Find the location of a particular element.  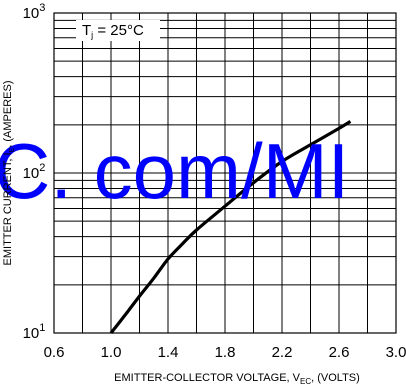

x-tick-label: 2.6 is located at coordinates (339, 352).